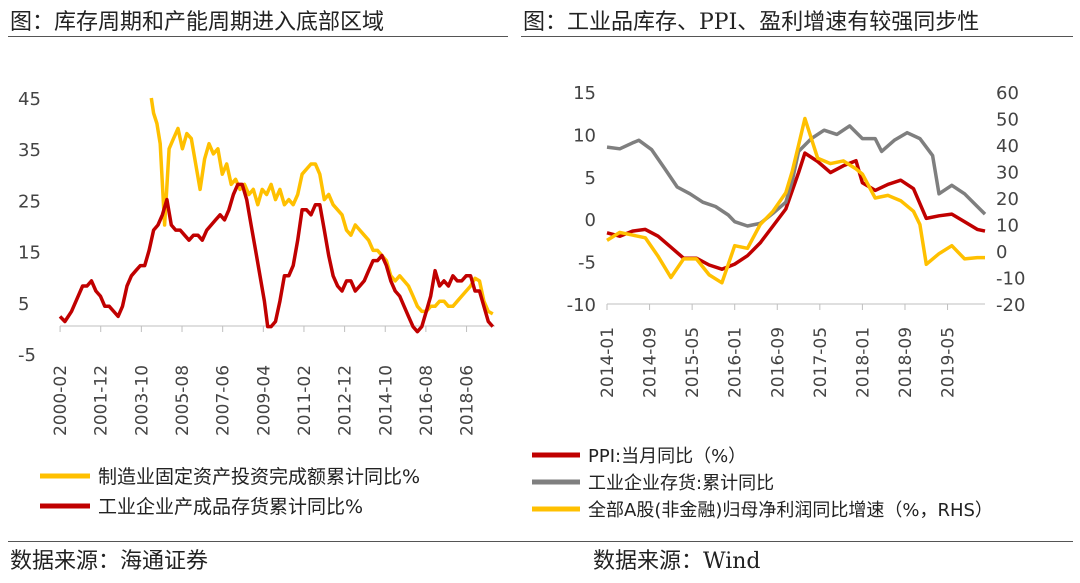  What do you see at coordinates (751, 22) in the screenshot?
I see `right-chart-title: 图：工业品库存、PPI、盈利增速有较强同步性` at bounding box center [751, 22].